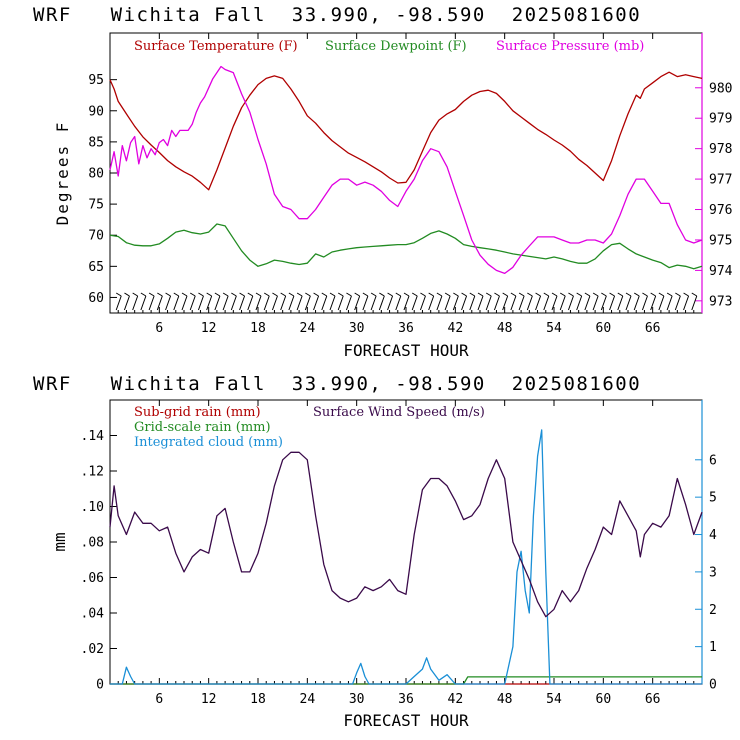 The image size is (740, 740). I want to click on y-axis-label-2: mm, so click(59, 541).